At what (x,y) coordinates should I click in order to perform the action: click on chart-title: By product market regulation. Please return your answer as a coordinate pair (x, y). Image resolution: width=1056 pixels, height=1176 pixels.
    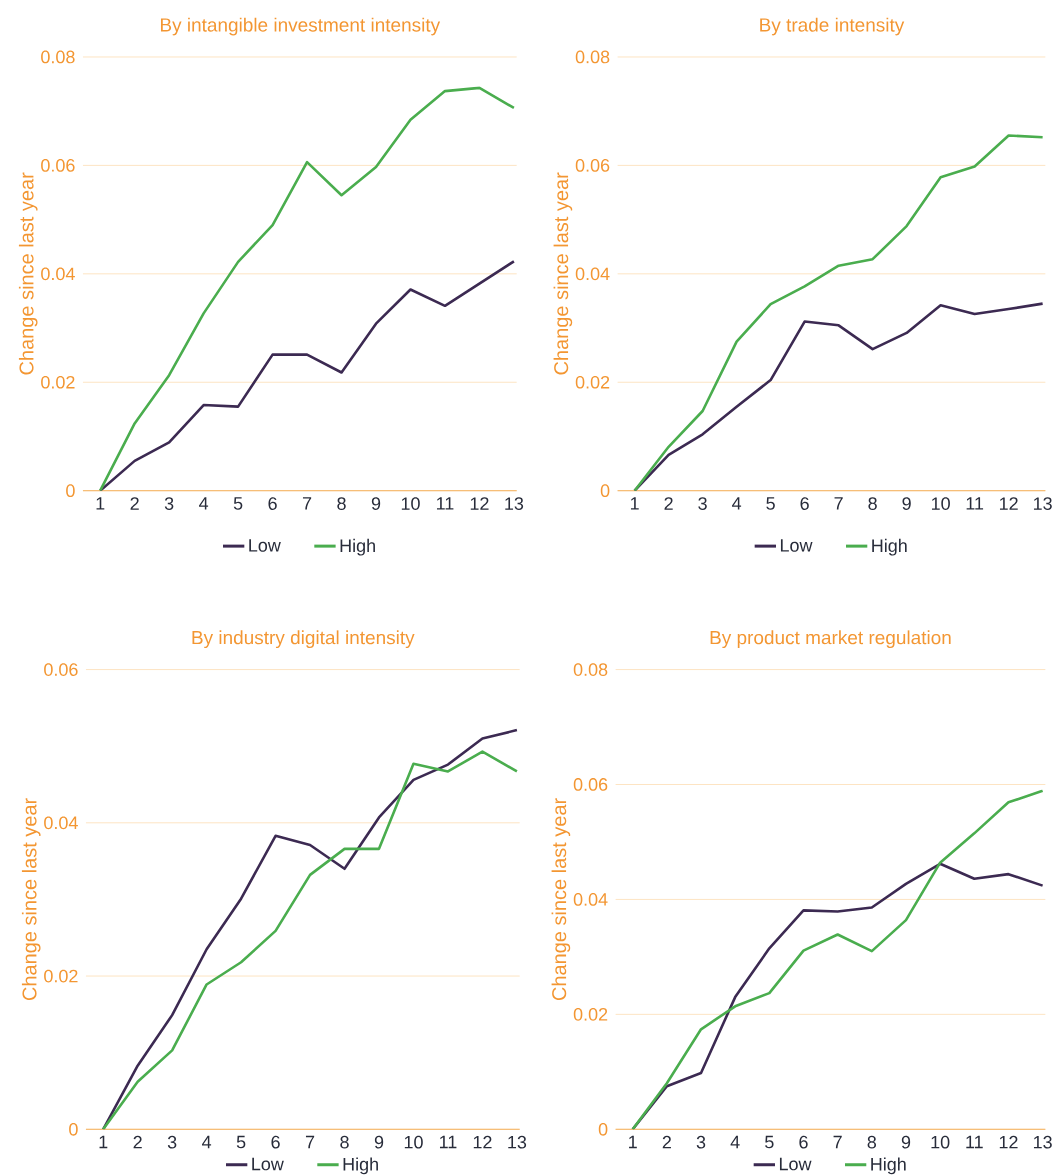
    Looking at the image, I should click on (830, 639).